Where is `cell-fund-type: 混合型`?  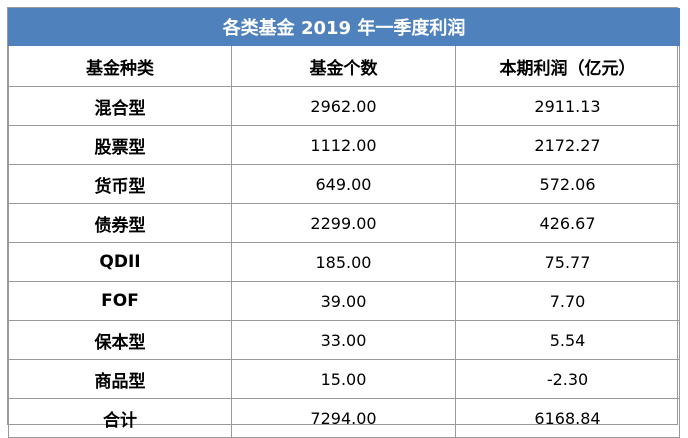 cell-fund-type: 混合型 is located at coordinates (120, 106).